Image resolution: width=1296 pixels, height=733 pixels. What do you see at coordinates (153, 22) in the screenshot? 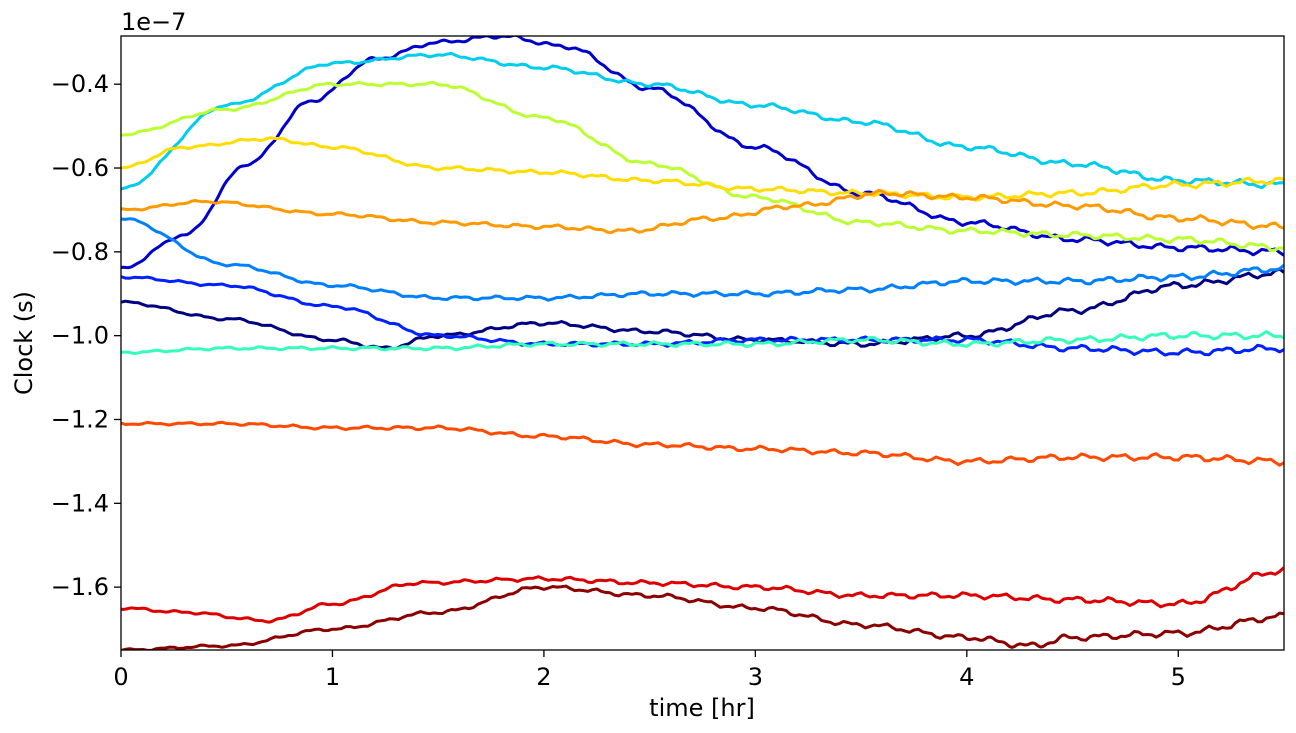
I see `y-offset-label: 1e−7` at bounding box center [153, 22].